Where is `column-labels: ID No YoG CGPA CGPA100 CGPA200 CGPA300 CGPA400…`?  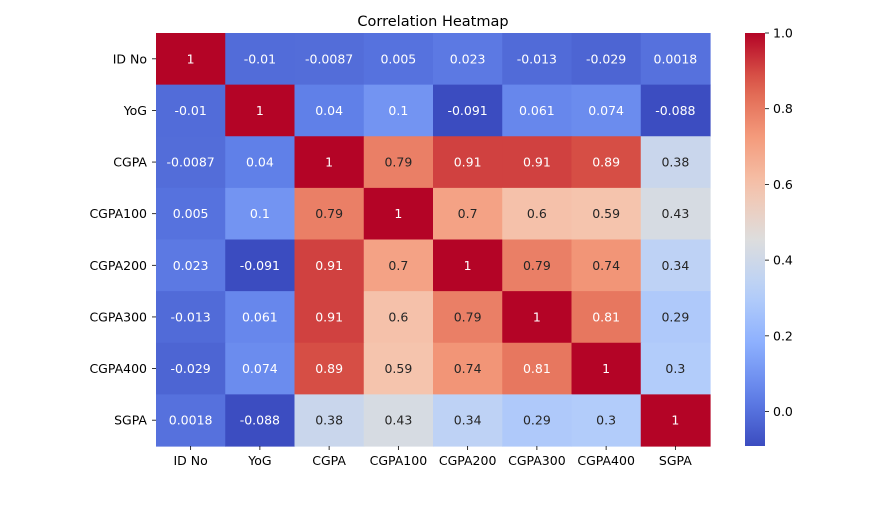 column-labels: ID No YoG CGPA CGPA100 CGPA200 CGPA300 CGPA400… is located at coordinates (432, 457).